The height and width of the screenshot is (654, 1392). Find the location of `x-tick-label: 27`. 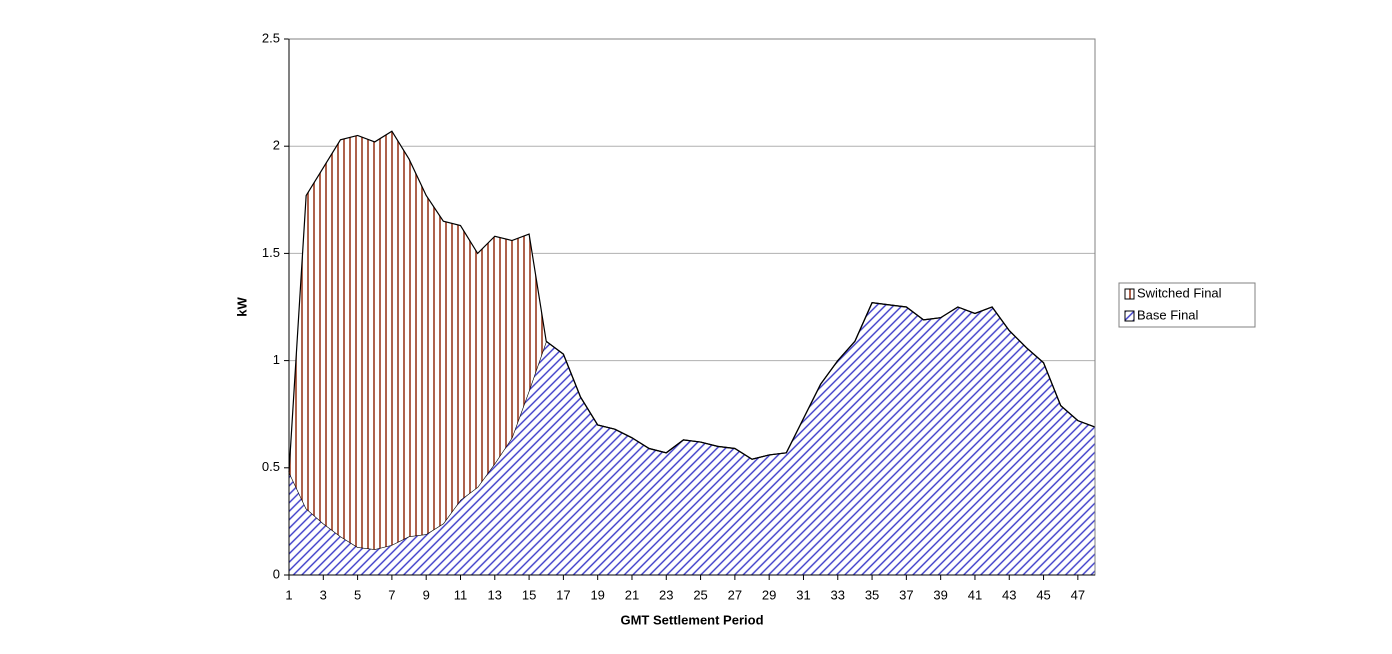

x-tick-label: 27 is located at coordinates (735, 594).